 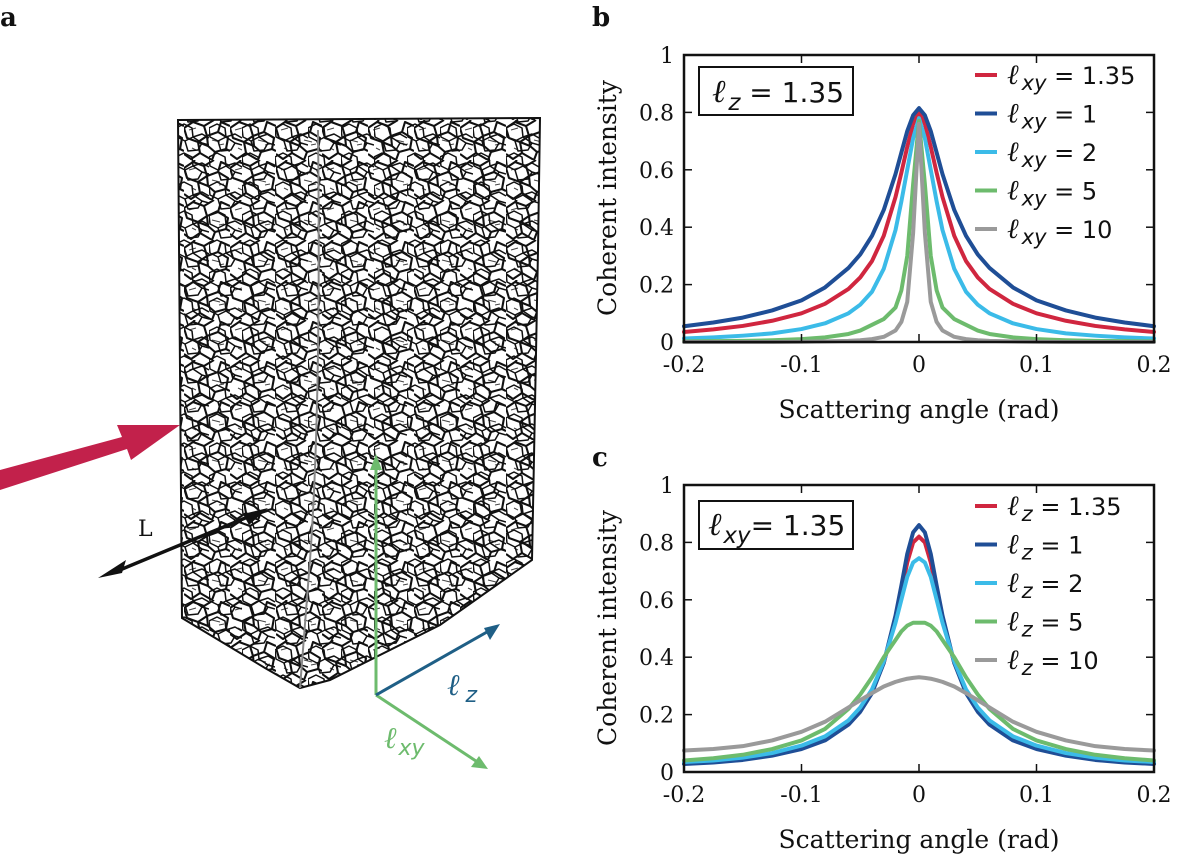 I want to click on chart-c-xtick-label: -0.1, so click(x=801, y=795).